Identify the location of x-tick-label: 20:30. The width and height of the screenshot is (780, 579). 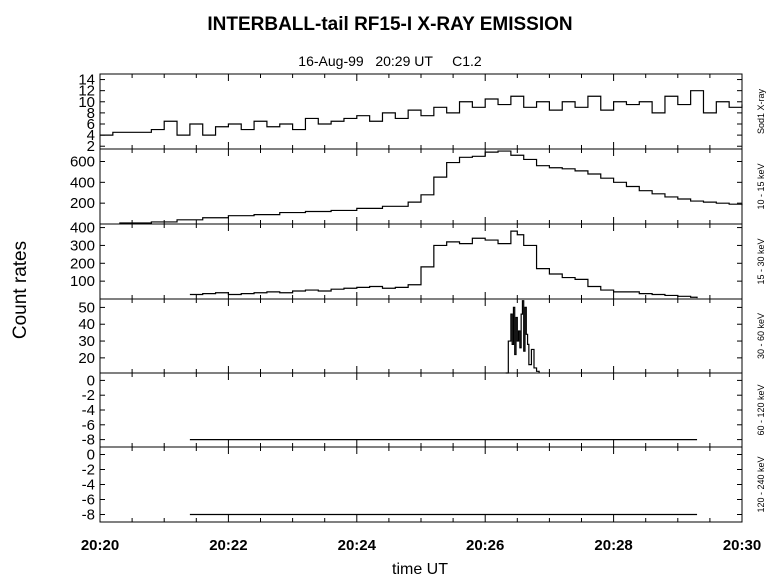
(742, 545).